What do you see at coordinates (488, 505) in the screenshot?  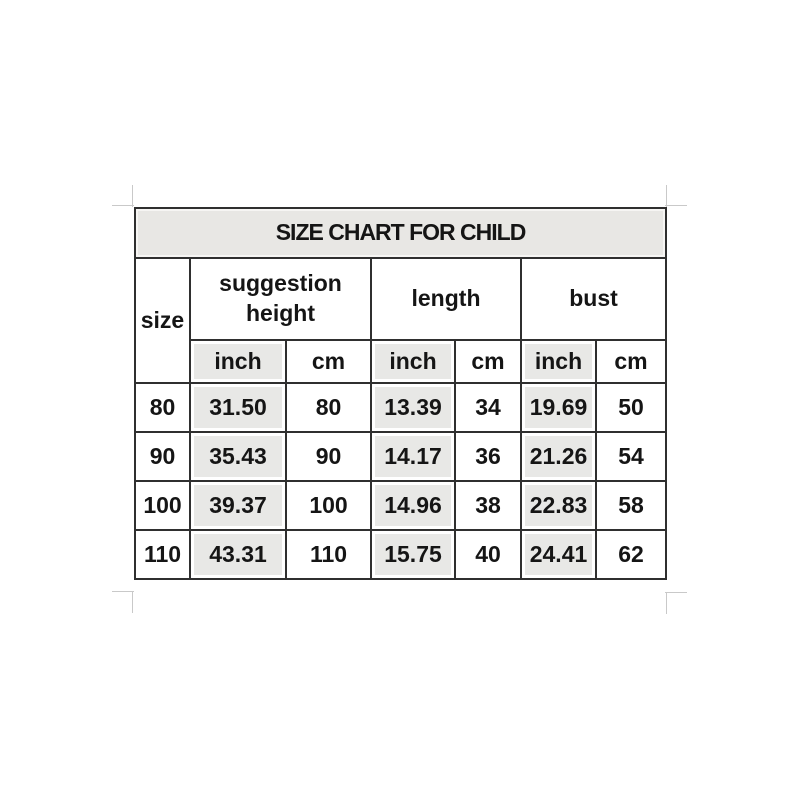 I see `table-cell: 38` at bounding box center [488, 505].